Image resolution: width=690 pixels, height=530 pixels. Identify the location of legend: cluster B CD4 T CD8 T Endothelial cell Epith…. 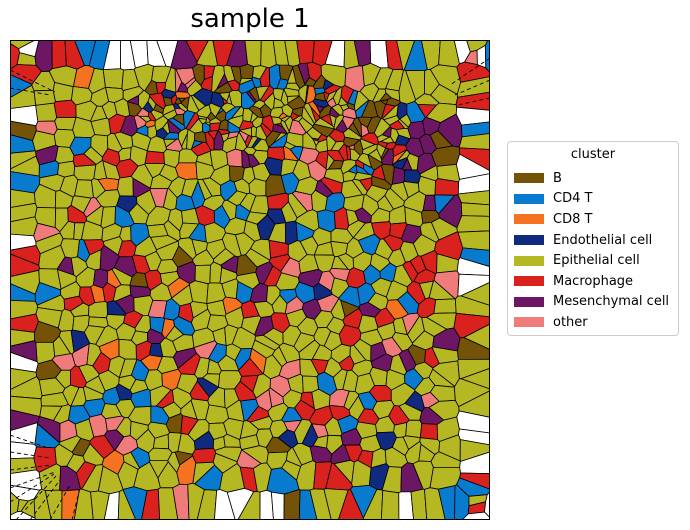
(593, 238).